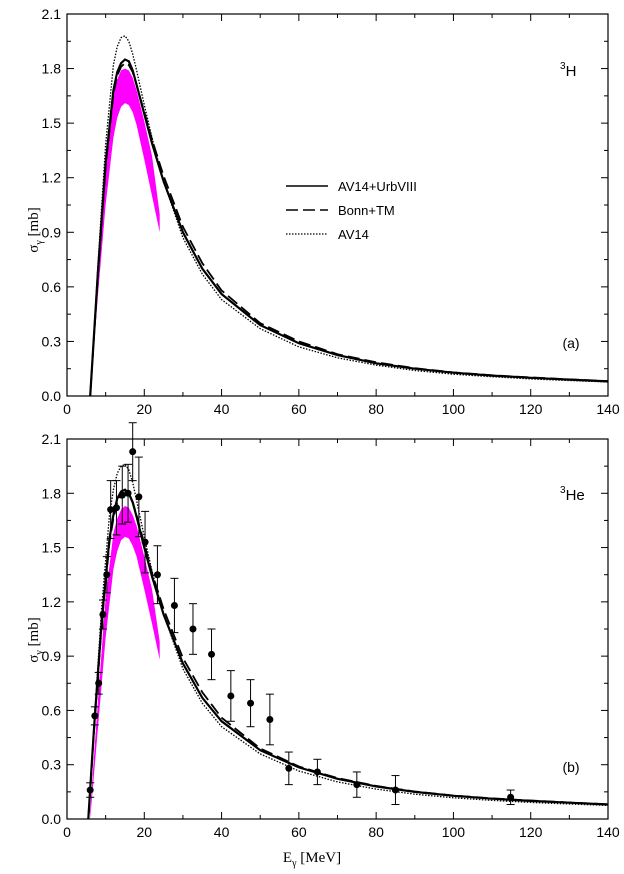 The image size is (624, 874). I want to click on legend: AV14+UrbVIII Bonn+TM AV14, so click(351, 210).